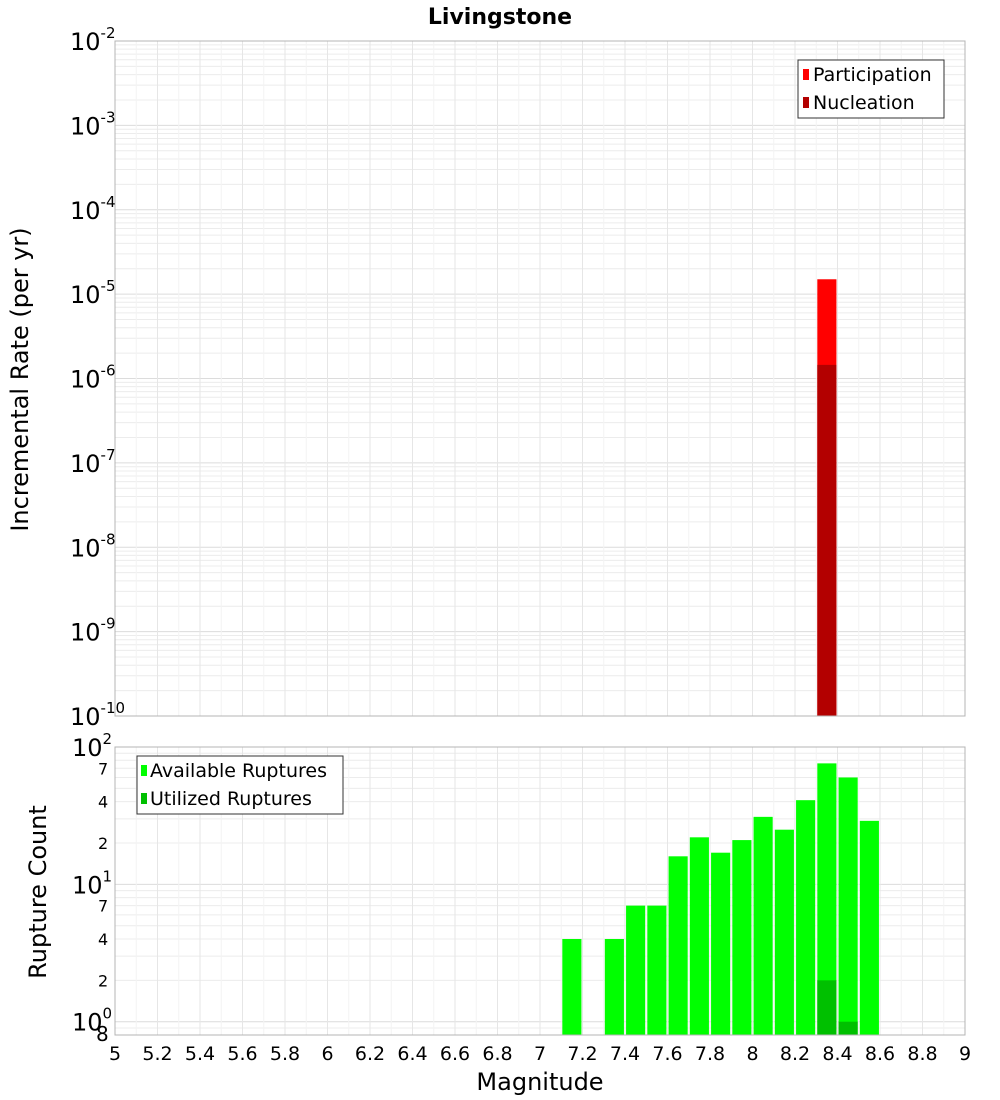 This screenshot has width=1000, height=1100. I want to click on bottom-legend-box, so click(240, 785).